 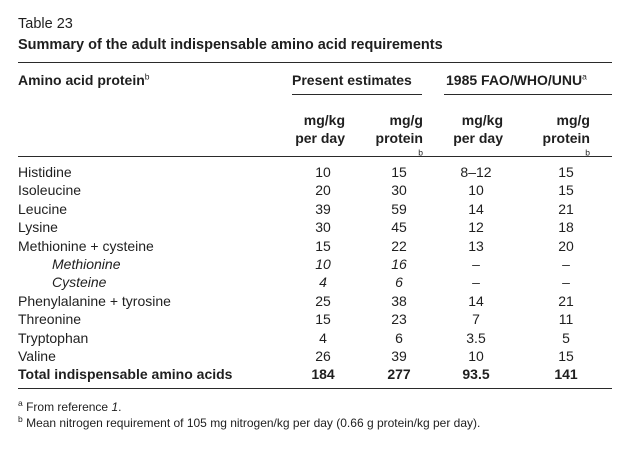 What do you see at coordinates (357, 94) in the screenshot?
I see `present-subheader-rule` at bounding box center [357, 94].